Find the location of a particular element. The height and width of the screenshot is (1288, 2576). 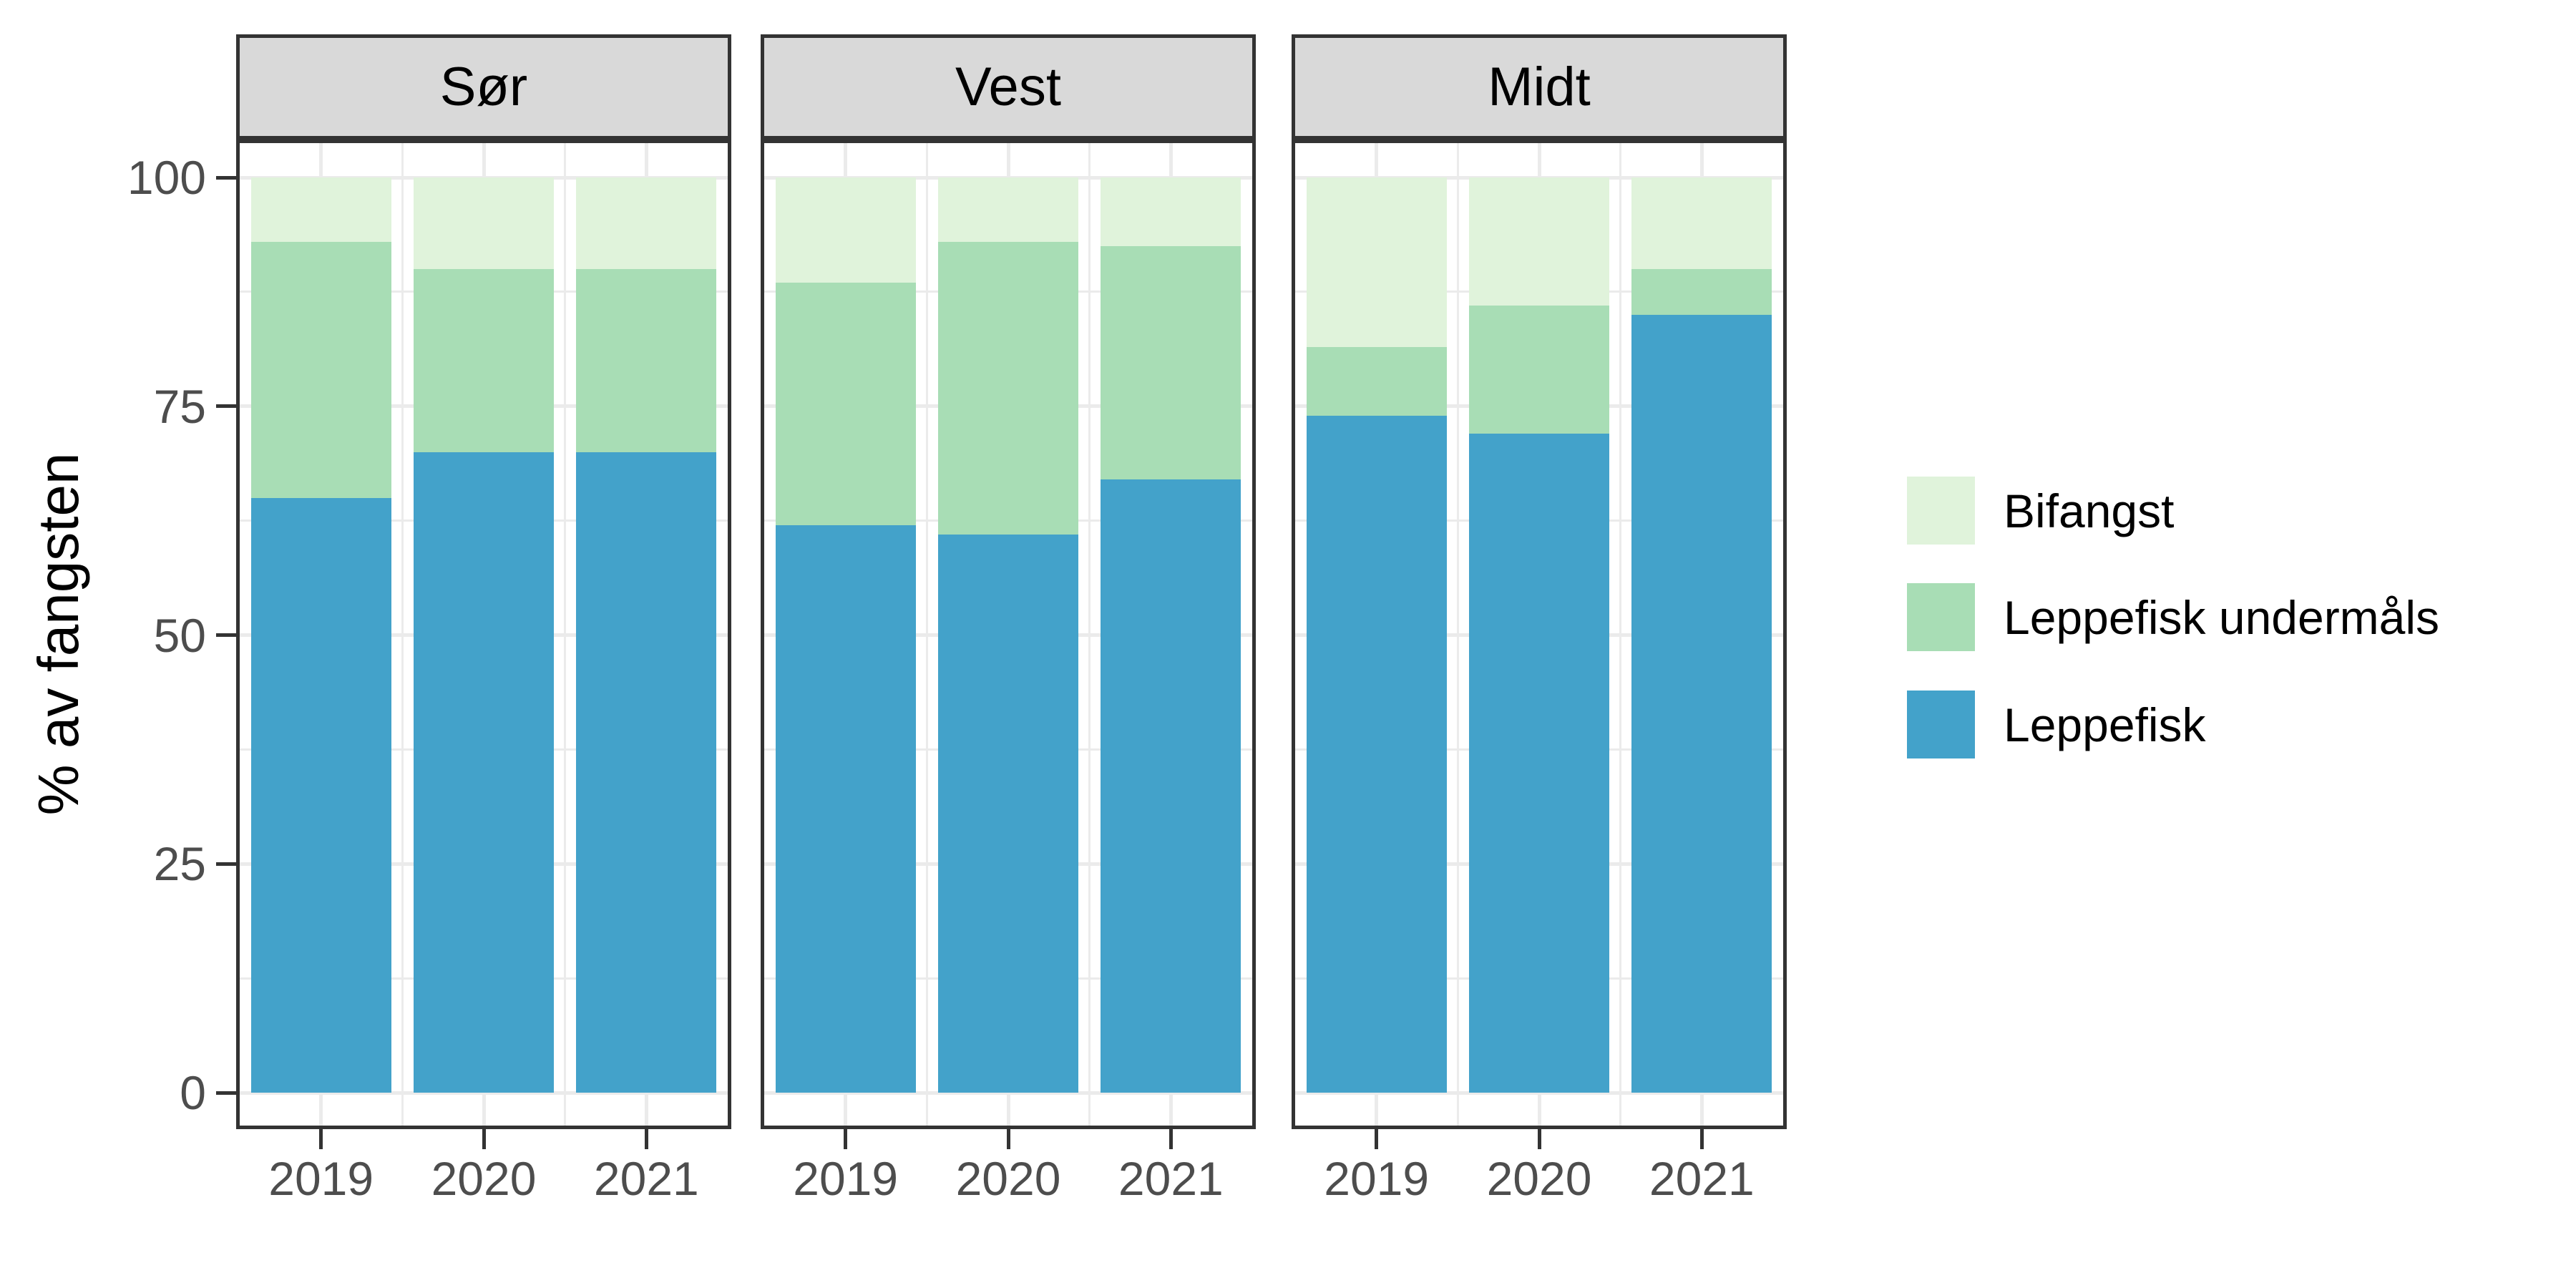

facet-strip-label: Vest is located at coordinates (1008, 86).